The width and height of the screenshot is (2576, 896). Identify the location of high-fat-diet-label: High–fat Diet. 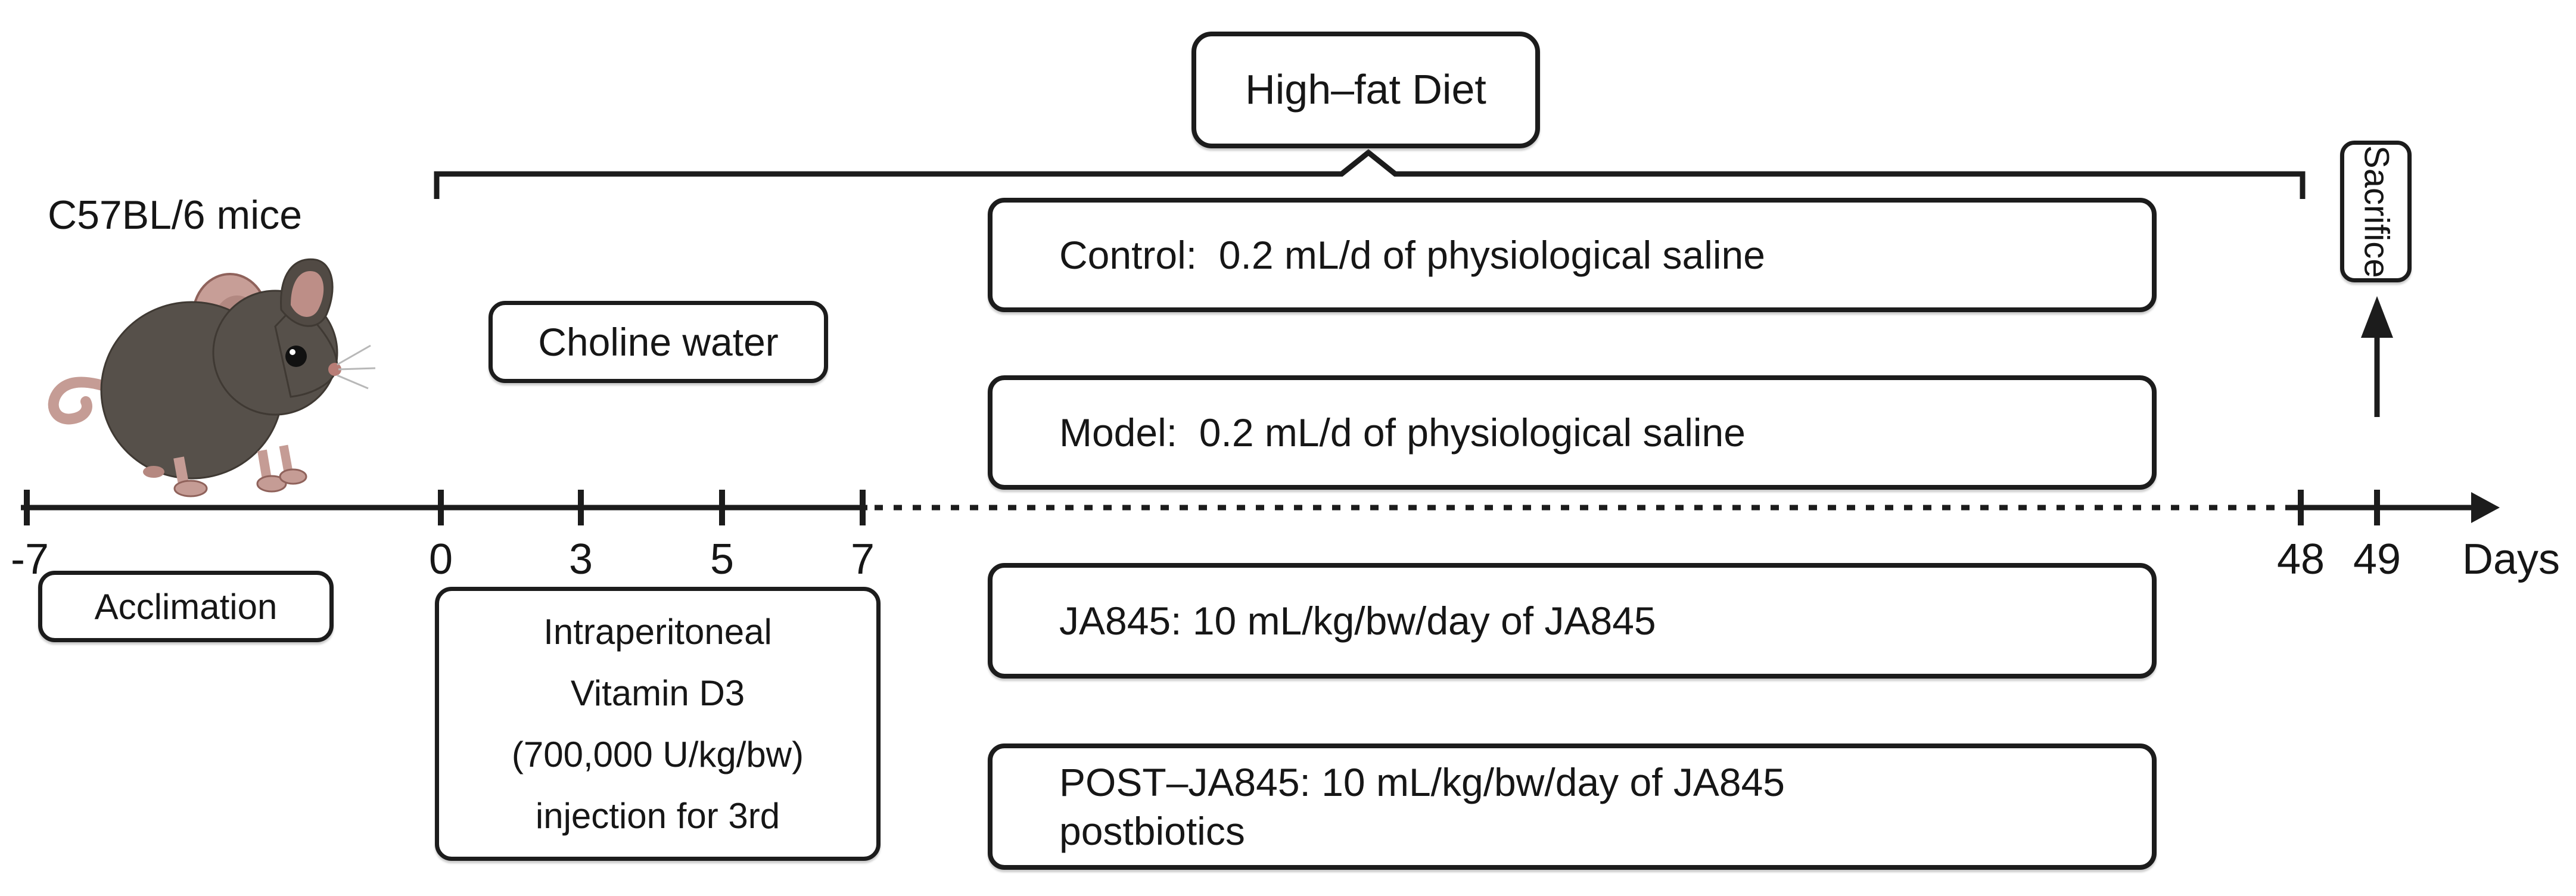
(1365, 89).